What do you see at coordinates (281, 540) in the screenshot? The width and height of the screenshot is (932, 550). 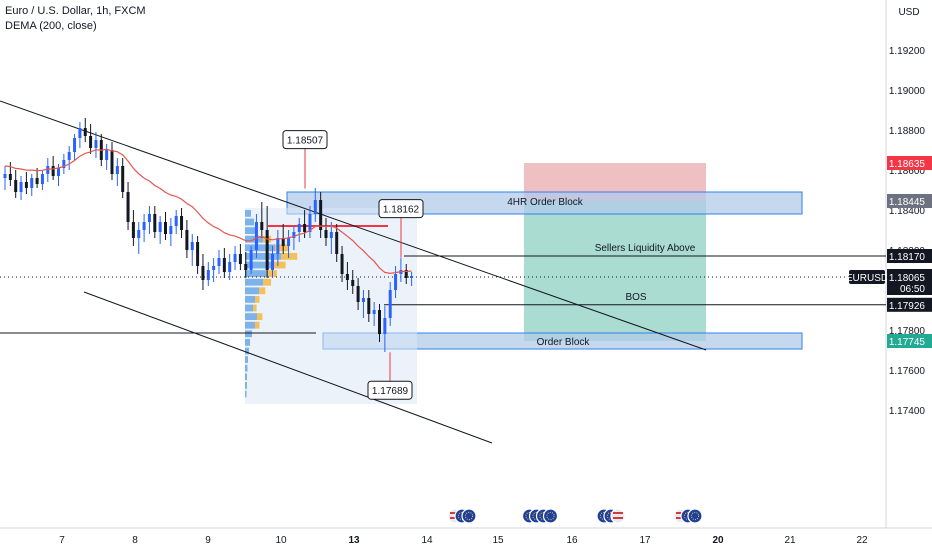 I see `x-tick: 10` at bounding box center [281, 540].